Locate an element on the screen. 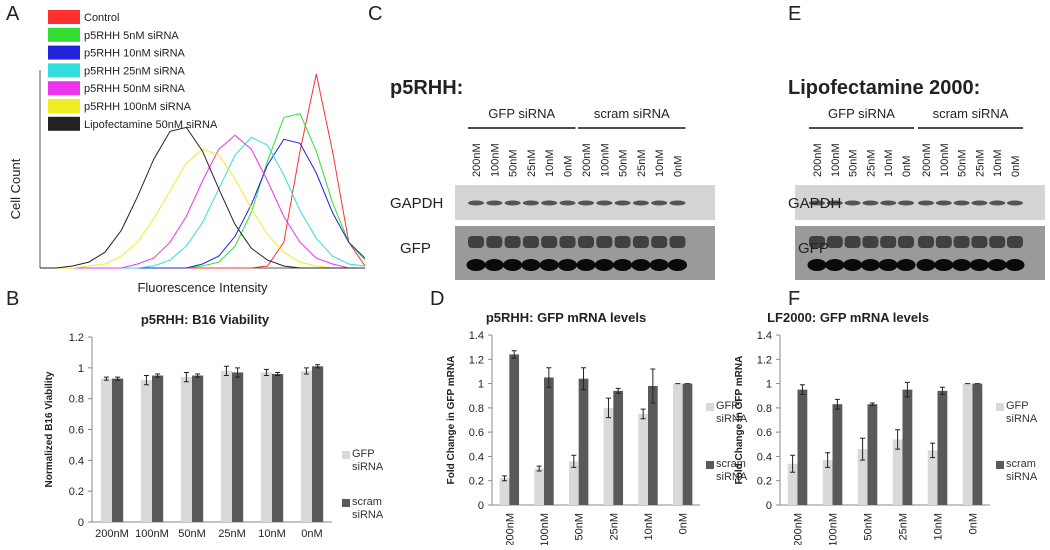 Image resolution: width=1050 pixels, height=550 pixels. y-tick-label: 1.4 is located at coordinates (764, 336).